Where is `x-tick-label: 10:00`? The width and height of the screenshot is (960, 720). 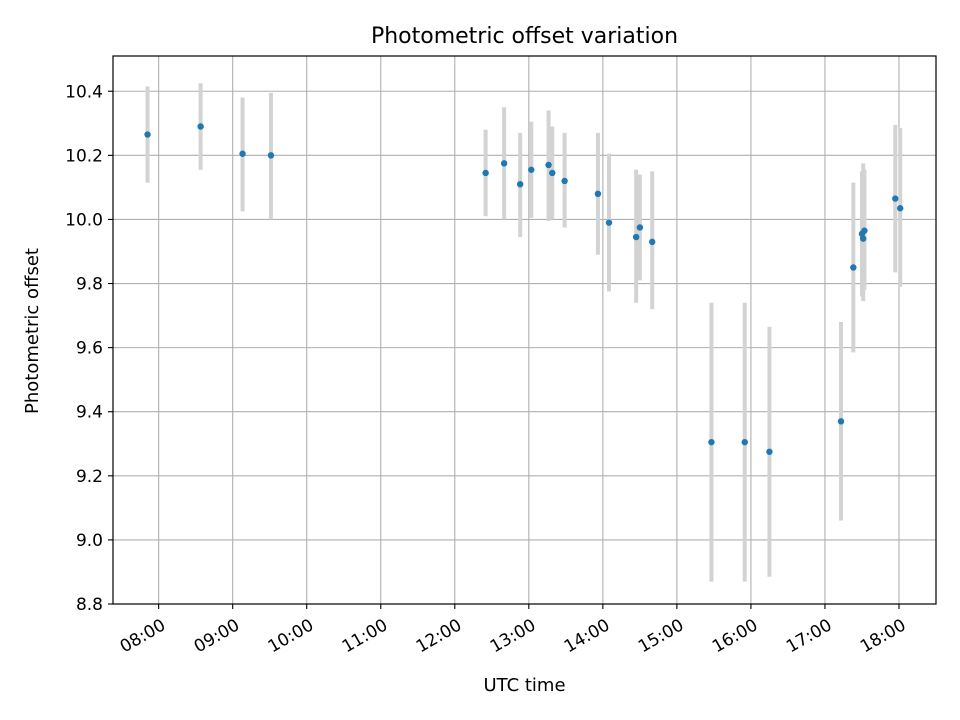
x-tick-label: 10:00 is located at coordinates (291, 636).